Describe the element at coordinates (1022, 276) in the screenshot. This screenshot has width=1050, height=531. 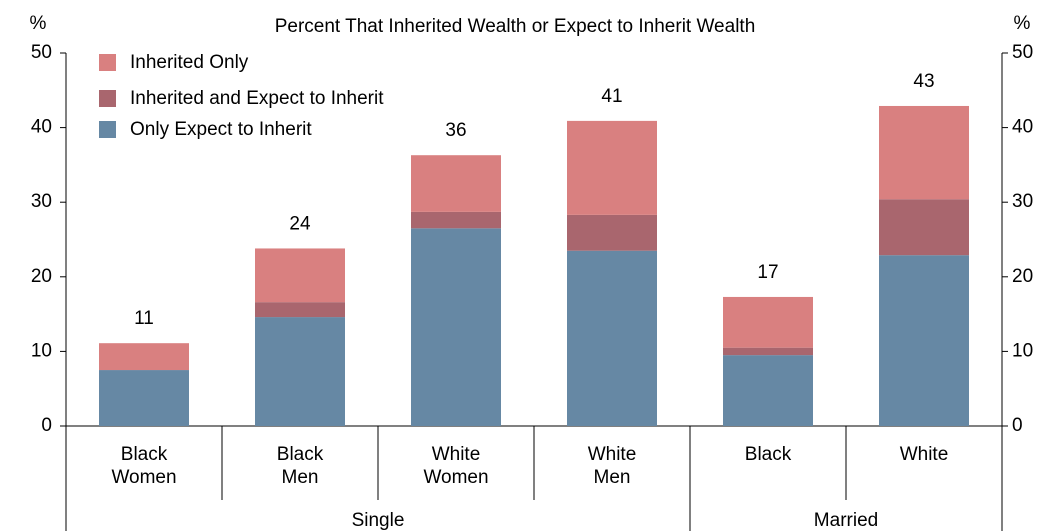
I see `y2-tick-label: 20` at that location.